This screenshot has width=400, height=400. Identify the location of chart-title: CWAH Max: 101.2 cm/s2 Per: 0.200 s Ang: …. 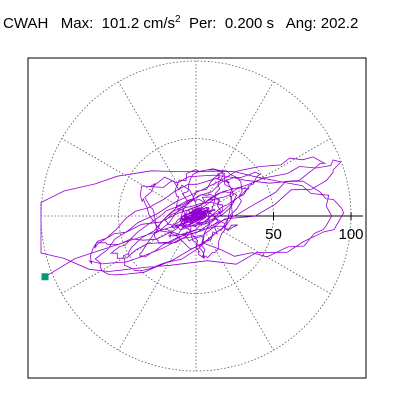
(180, 25).